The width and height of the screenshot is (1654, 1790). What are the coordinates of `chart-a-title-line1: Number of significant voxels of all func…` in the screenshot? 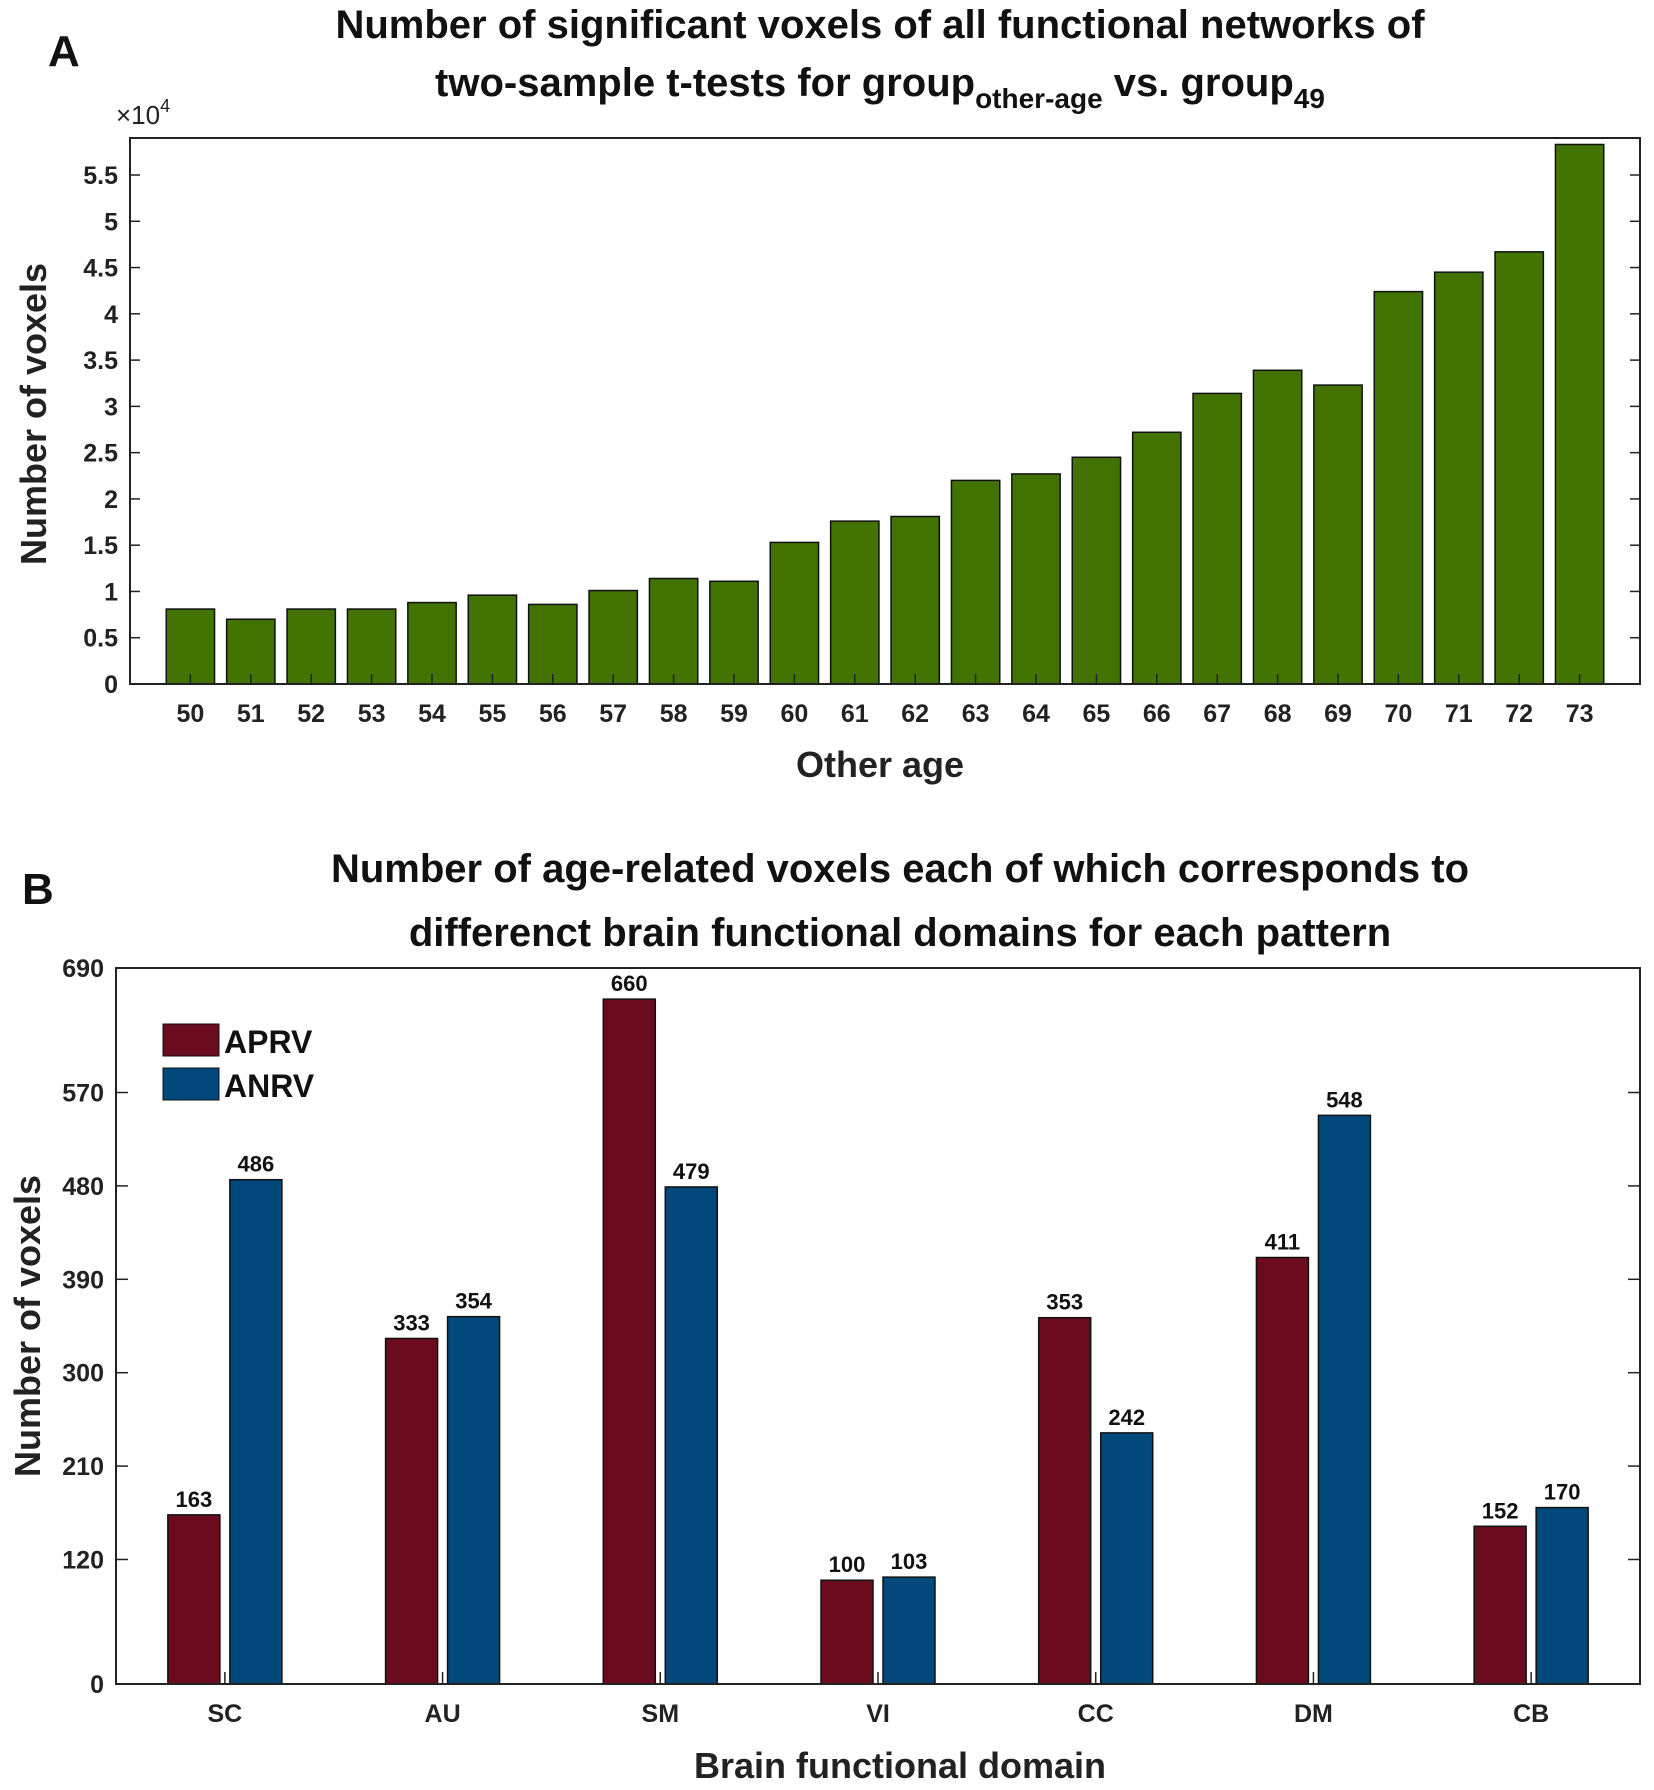 It's located at (880, 25).